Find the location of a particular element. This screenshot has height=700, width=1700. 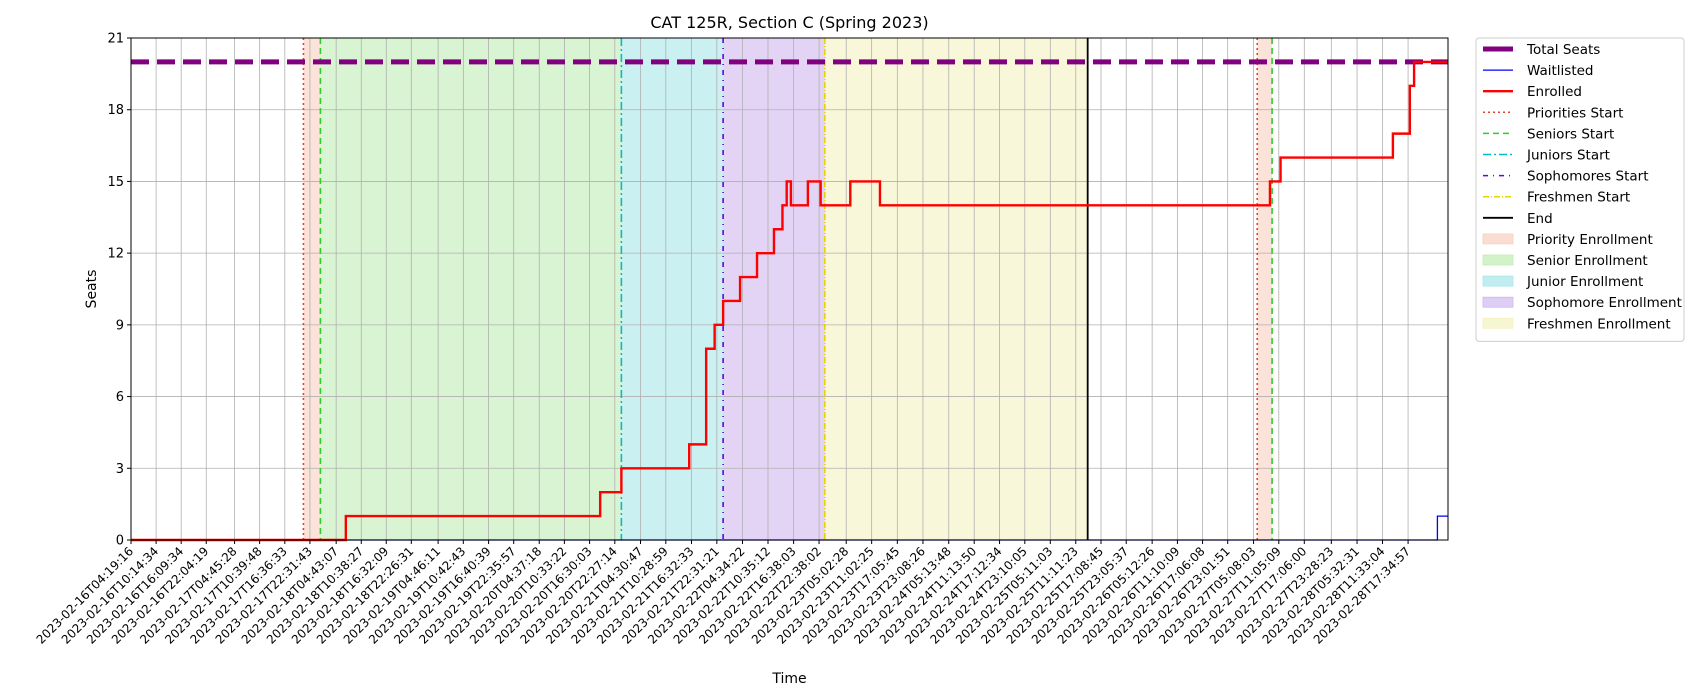

legend-label-enrolled: Enrolled is located at coordinates (1554, 92).